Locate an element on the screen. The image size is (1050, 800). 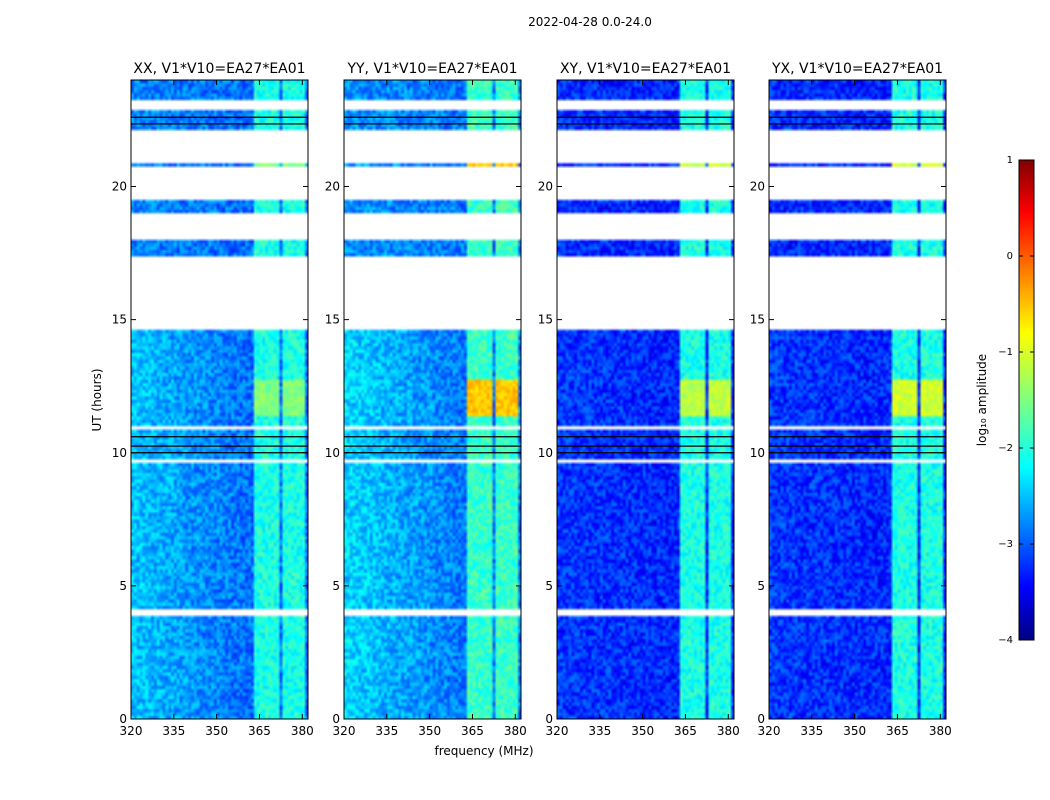
y-tick-label-1-0: 0 is located at coordinates (336, 719).